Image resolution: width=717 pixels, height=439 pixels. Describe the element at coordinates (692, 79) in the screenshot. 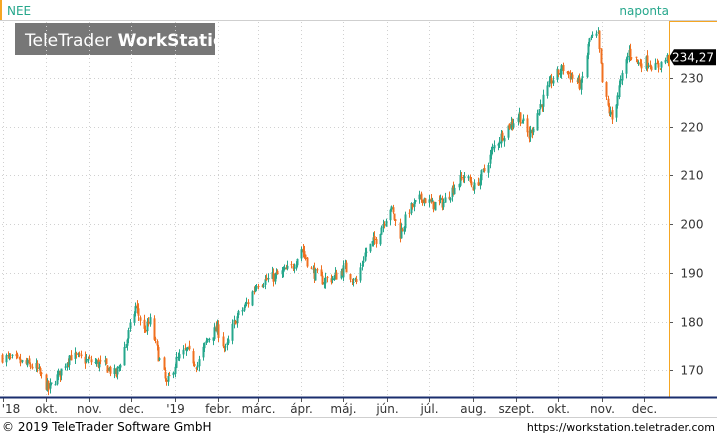

I see `y-tick-label: 230` at that location.